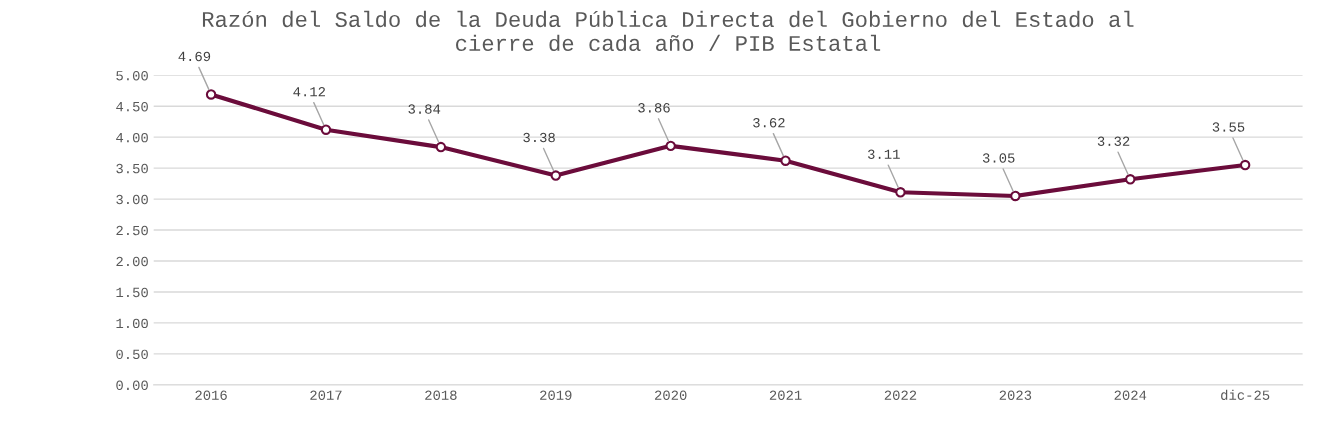  What do you see at coordinates (556, 395) in the screenshot?
I see `x-tick-label: 2019` at bounding box center [556, 395].